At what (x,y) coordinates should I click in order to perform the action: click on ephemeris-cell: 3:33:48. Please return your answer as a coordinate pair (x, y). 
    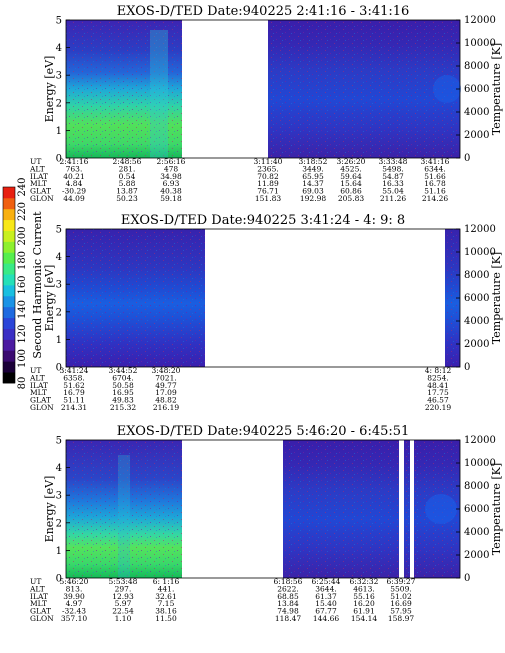
    Looking at the image, I should click on (393, 161).